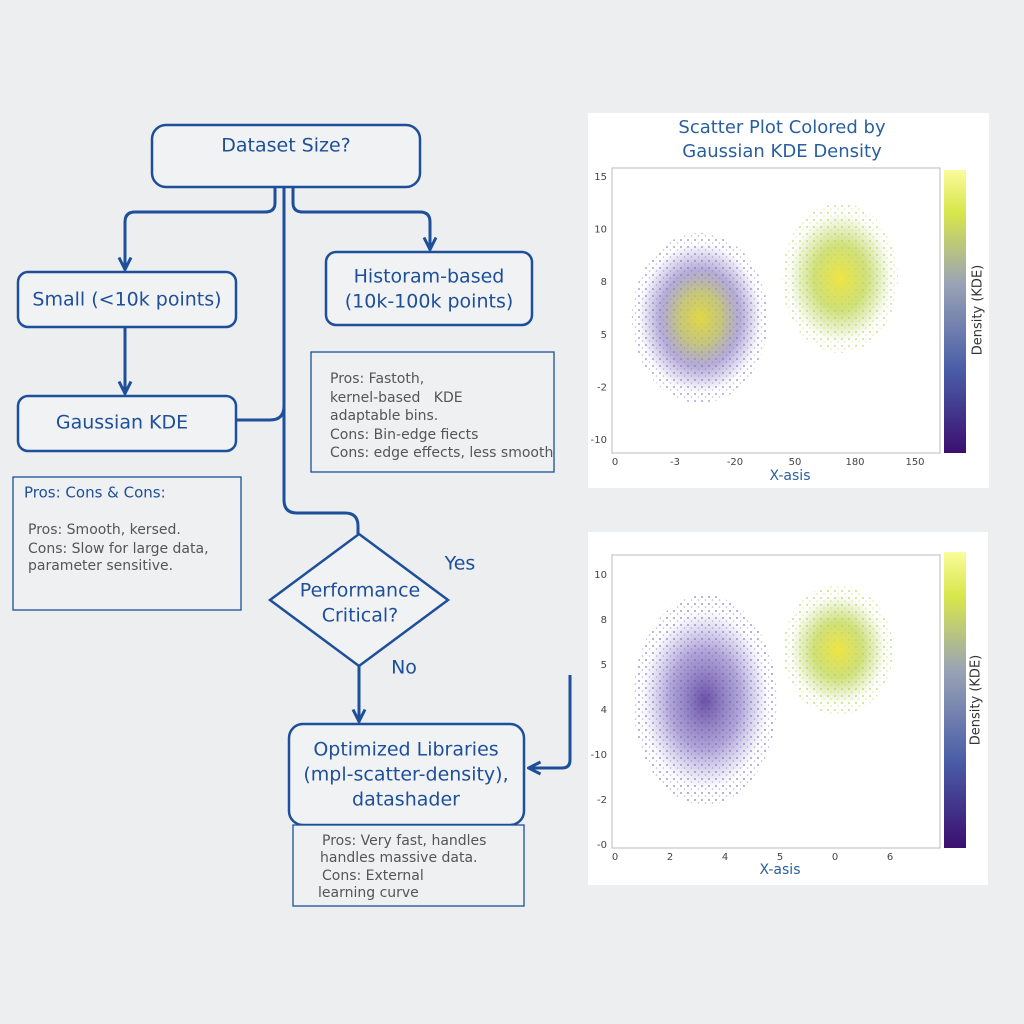 This screenshot has height=1024, width=1024. What do you see at coordinates (373, 876) in the screenshot?
I see `note-line: Cons: External` at bounding box center [373, 876].